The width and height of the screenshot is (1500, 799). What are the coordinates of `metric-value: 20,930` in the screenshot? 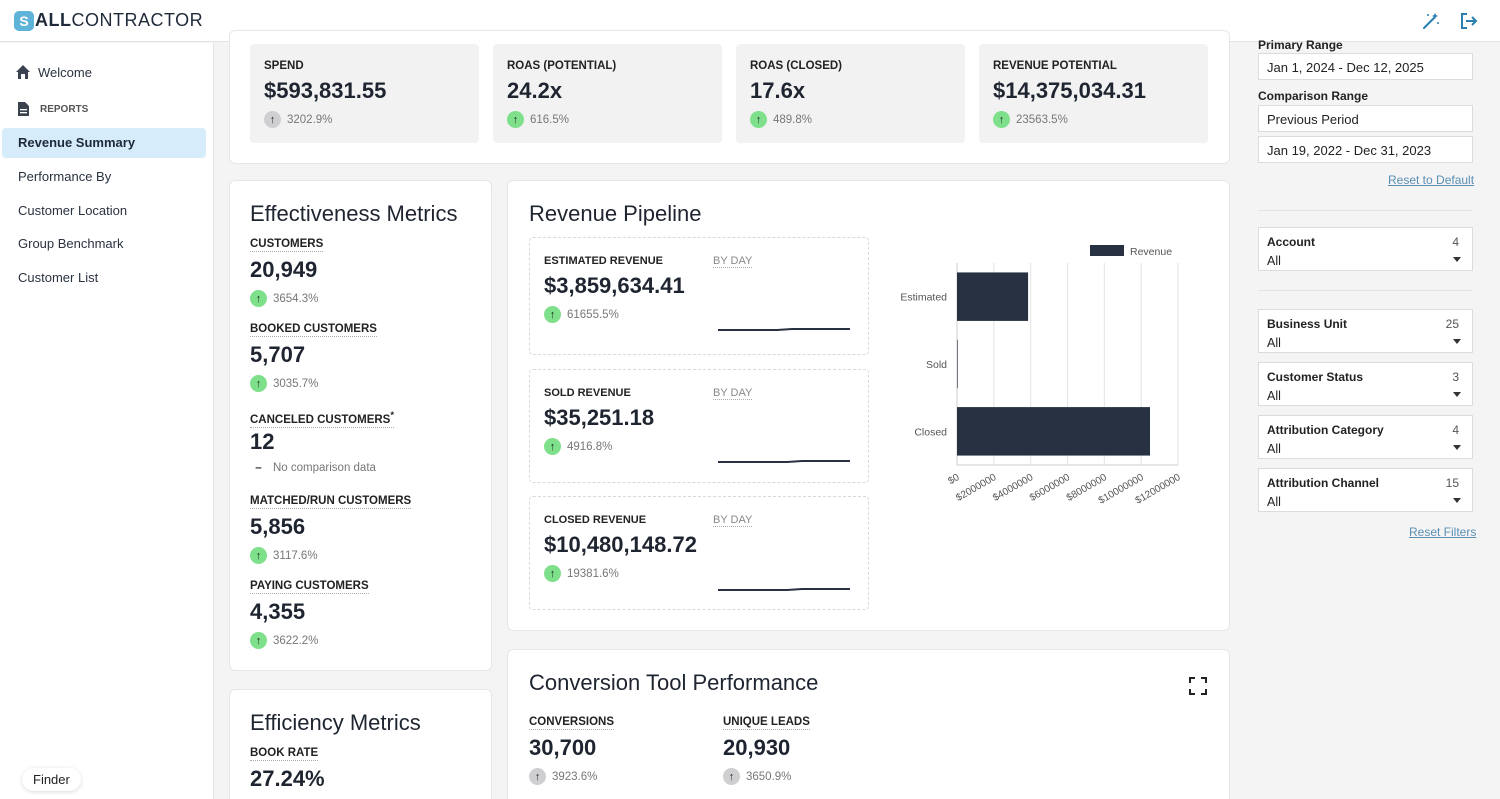 It's located at (757, 747).